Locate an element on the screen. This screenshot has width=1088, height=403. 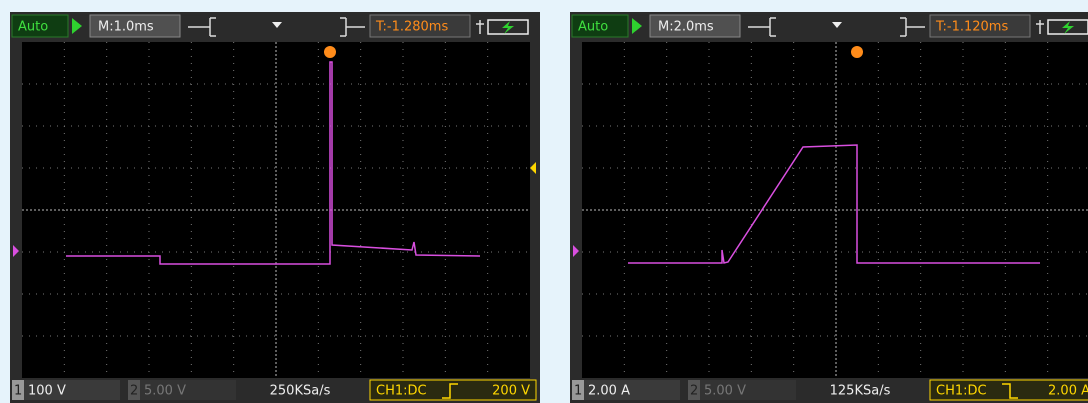
trigger-level: 200 V is located at coordinates (511, 391).